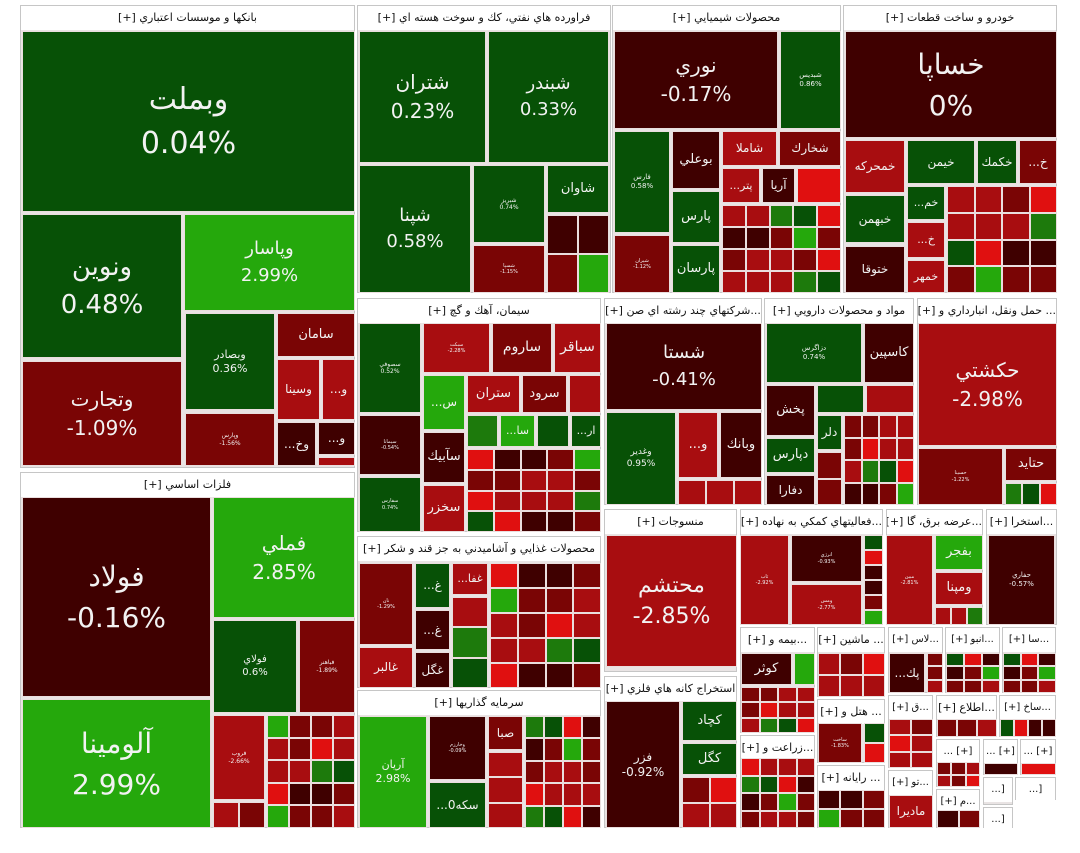 Image resolution: width=1080 pixels, height=853 pixels. I want to click on stock-tile: سآبيك, so click(444, 457).